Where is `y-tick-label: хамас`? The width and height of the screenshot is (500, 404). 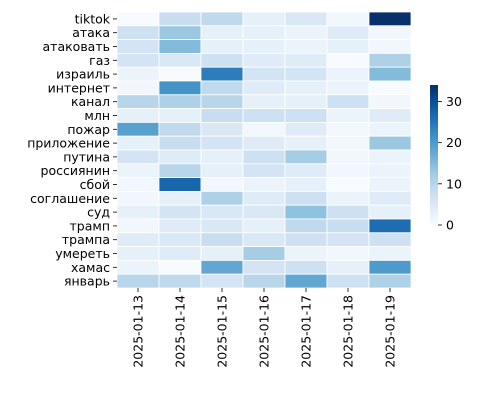 y-tick-label: хамас is located at coordinates (90, 267).